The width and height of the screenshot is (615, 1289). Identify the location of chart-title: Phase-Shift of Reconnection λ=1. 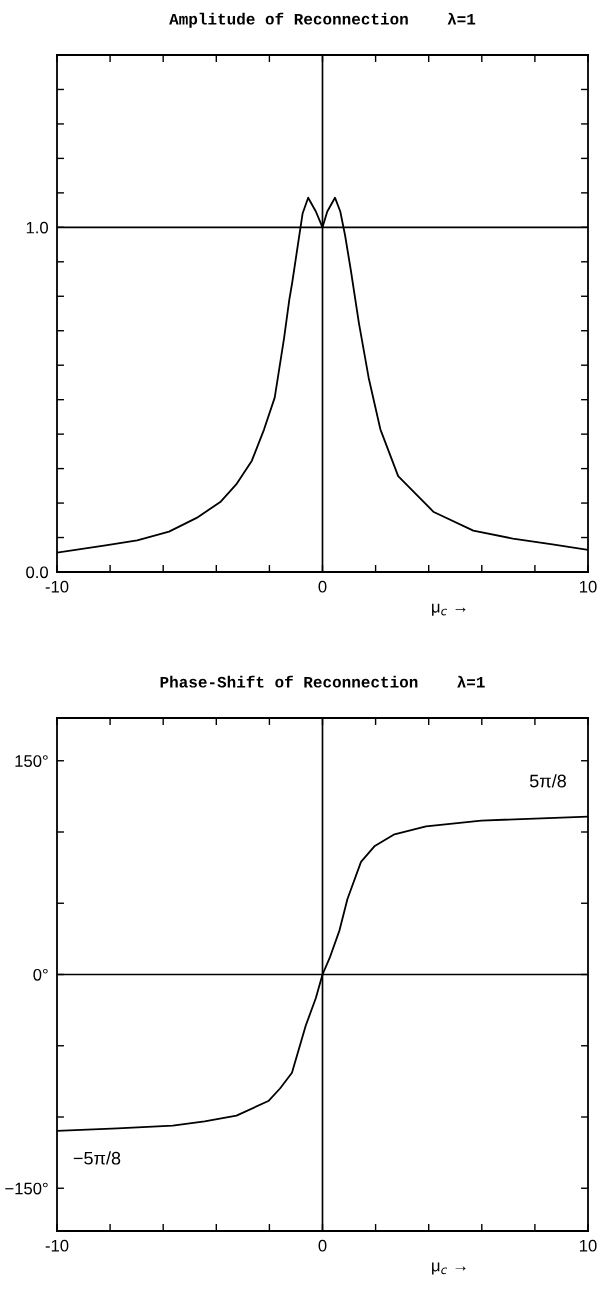
(322, 681).